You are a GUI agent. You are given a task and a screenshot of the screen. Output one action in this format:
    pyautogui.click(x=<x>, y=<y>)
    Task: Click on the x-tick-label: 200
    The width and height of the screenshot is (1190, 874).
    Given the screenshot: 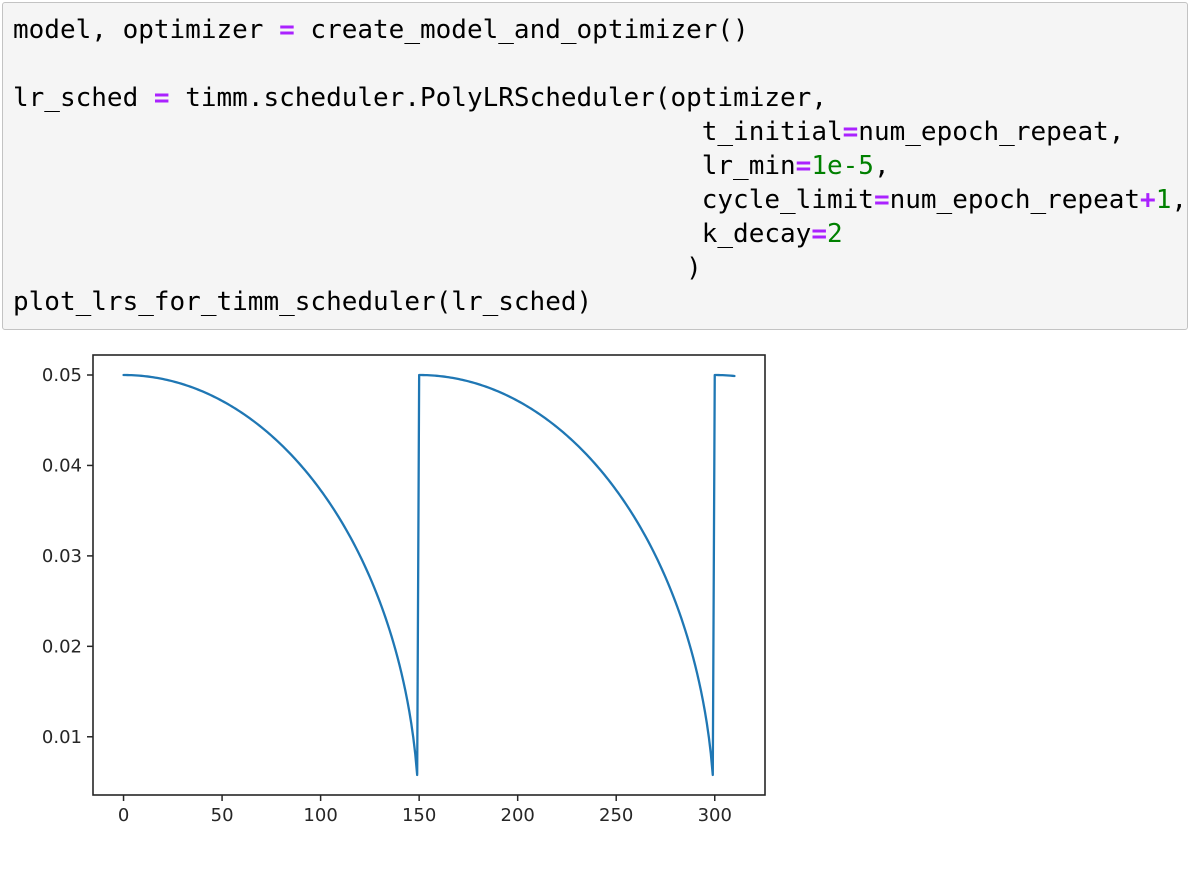 What is the action you would take?
    pyautogui.click(x=518, y=815)
    